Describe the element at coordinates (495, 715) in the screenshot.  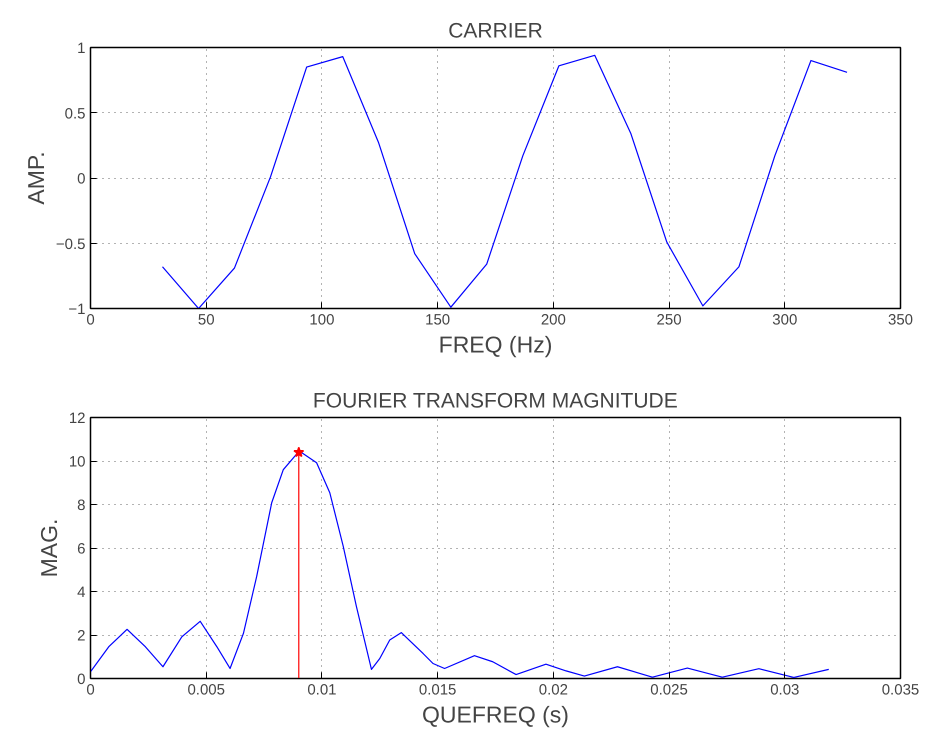
I see `x-axis-title: QUEFREQ (s)` at that location.